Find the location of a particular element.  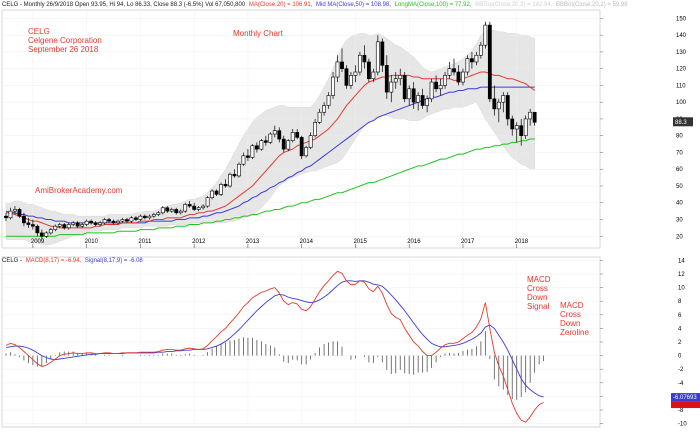

company-label: Celgene Corporation is located at coordinates (65, 40).